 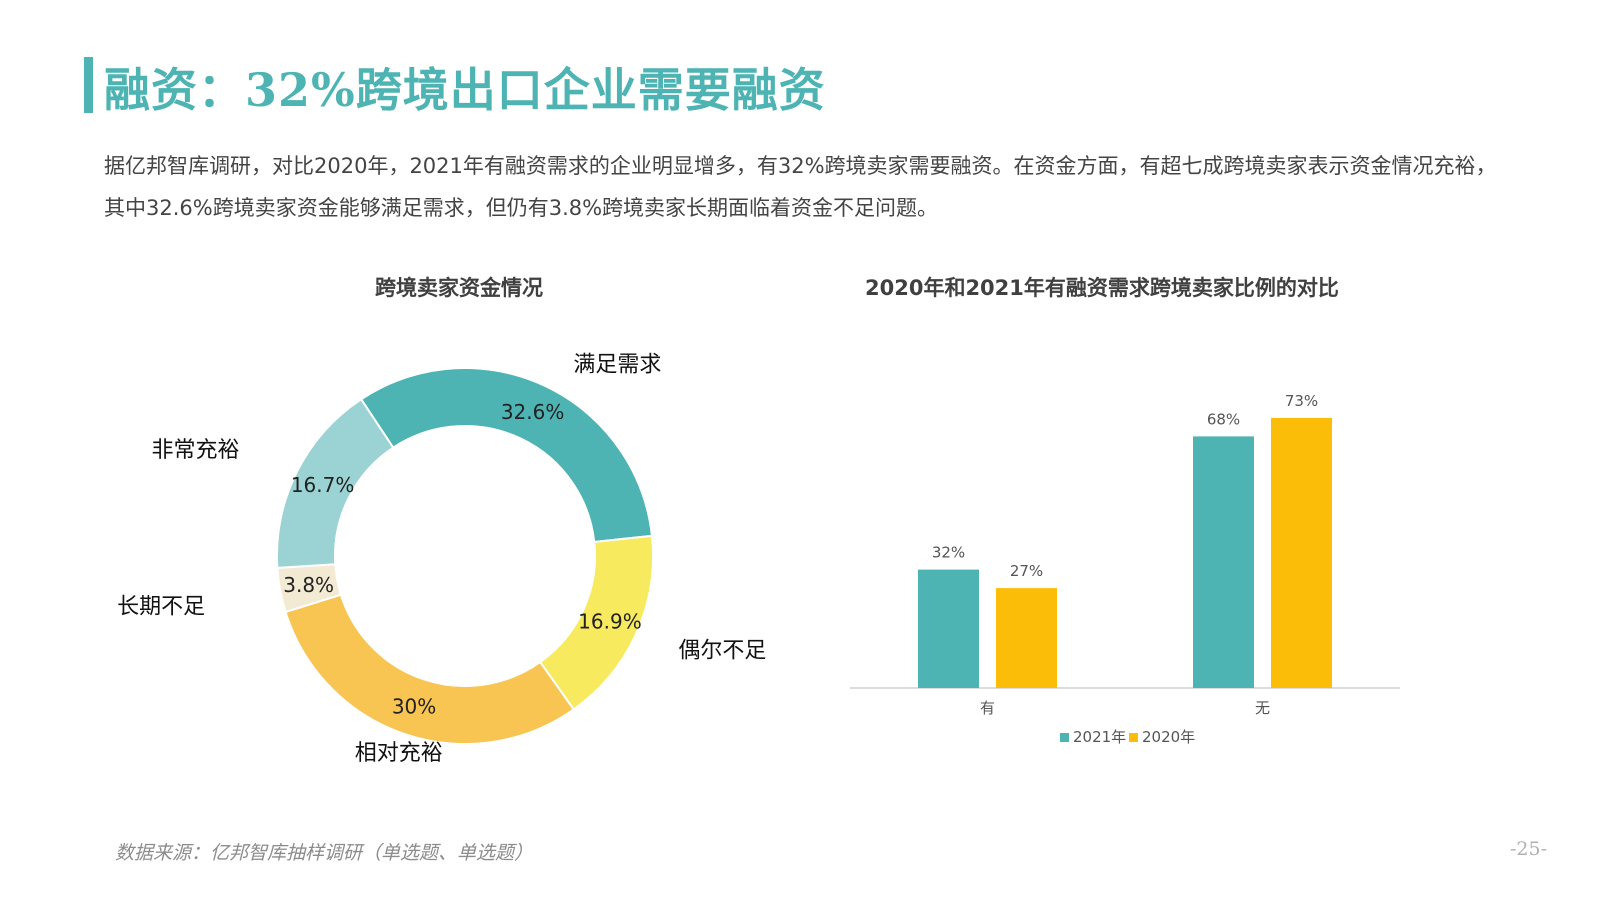 I want to click on bar-value-label-1-1: 73%, so click(x=1301, y=401).